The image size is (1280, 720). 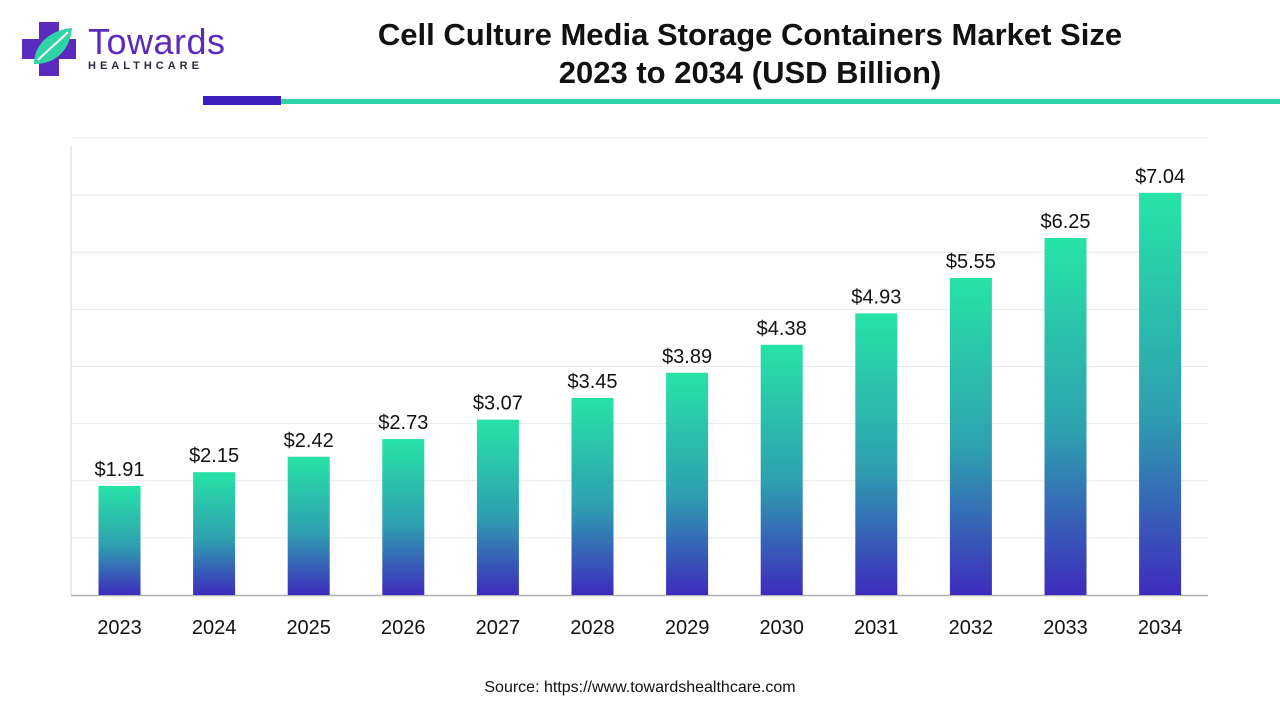 What do you see at coordinates (876, 454) in the screenshot?
I see `bar-2031` at bounding box center [876, 454].